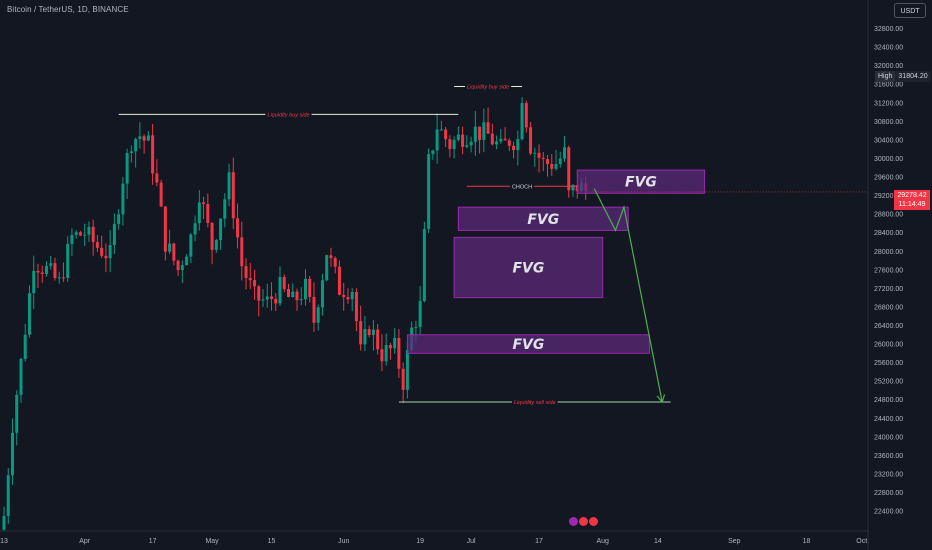  I want to click on time-axis: 13 Apr 17 May 15 Jun 19 Jul 17 Aug 14 Sep 18 Oct, so click(433, 541).